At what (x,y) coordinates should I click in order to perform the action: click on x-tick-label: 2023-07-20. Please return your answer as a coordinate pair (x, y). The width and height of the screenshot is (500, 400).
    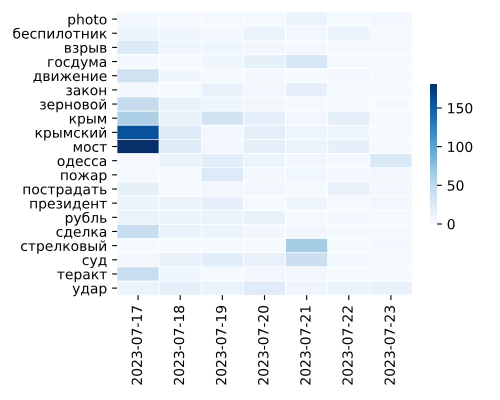
    Looking at the image, I should click on (263, 345).